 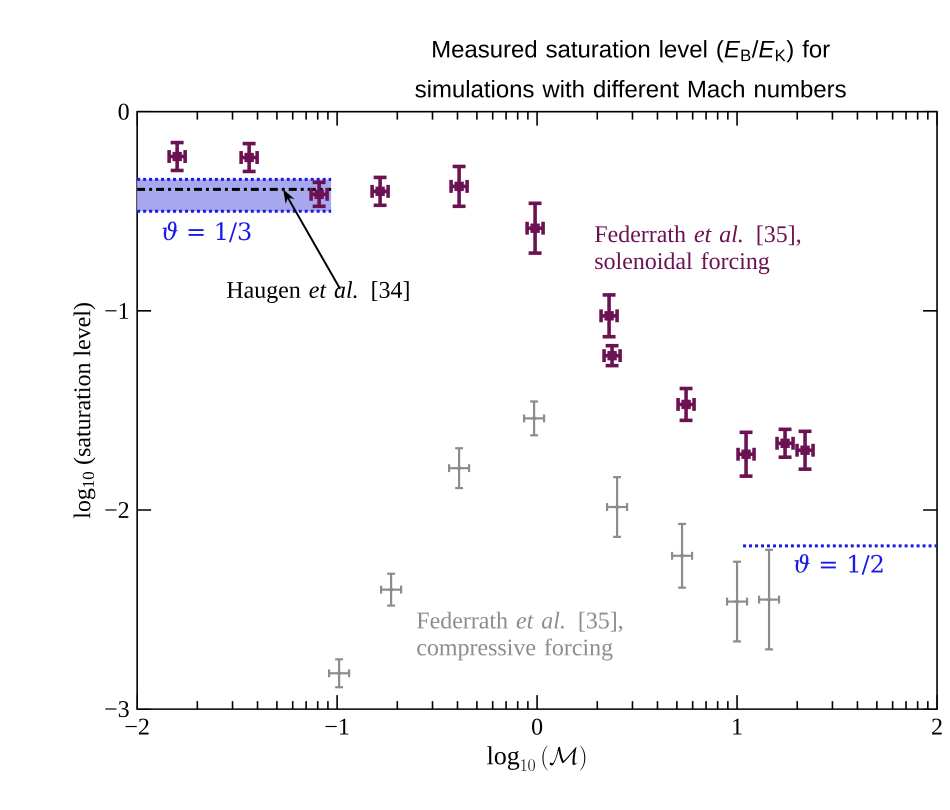 What do you see at coordinates (116, 510) in the screenshot?
I see `y-tick-label: −2` at bounding box center [116, 510].